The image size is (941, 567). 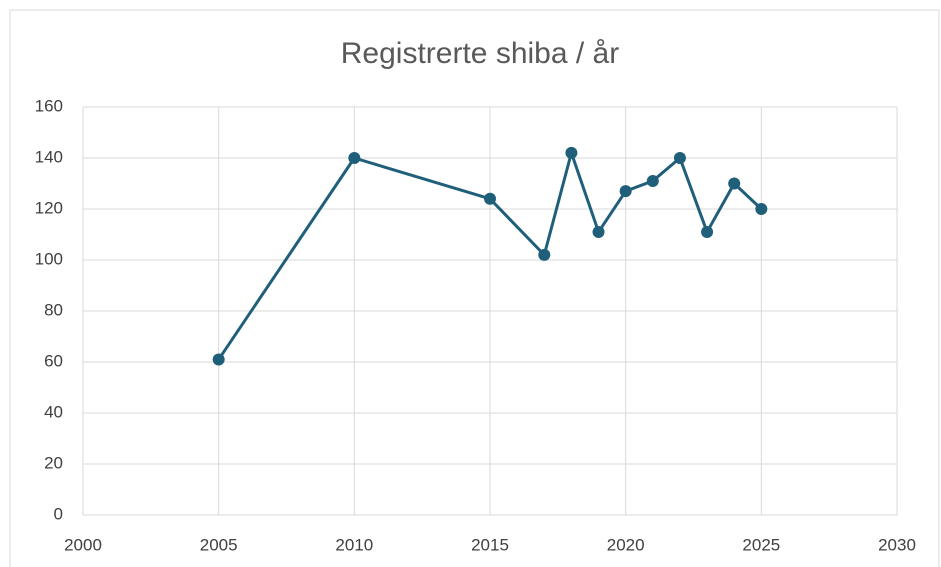 I want to click on y-tick-label: 20, so click(x=53, y=462).